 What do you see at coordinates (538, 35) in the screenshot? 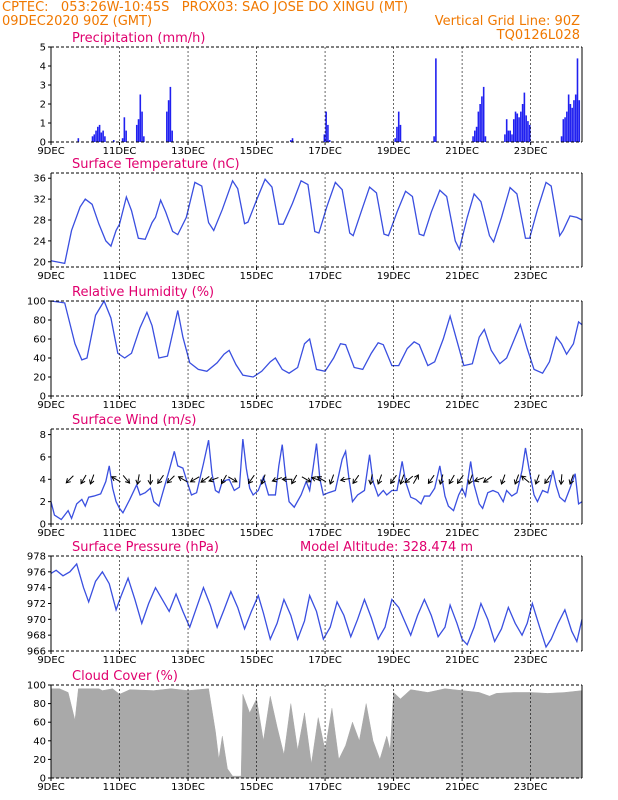
I see `model-code: TQ0126L028` at bounding box center [538, 35].